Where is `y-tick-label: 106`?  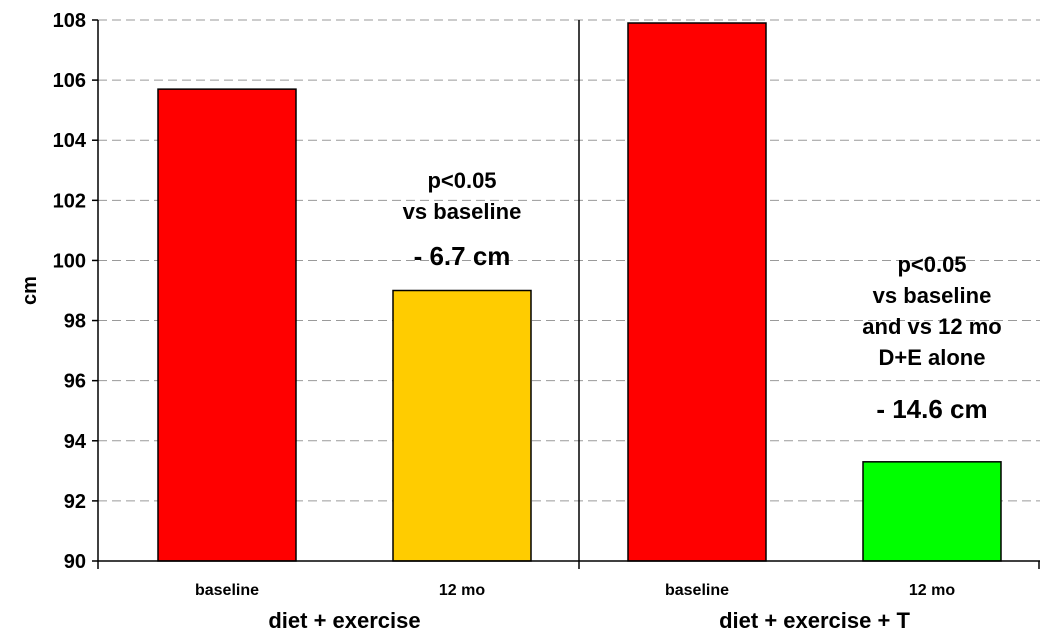 y-tick-label: 106 is located at coordinates (69, 81).